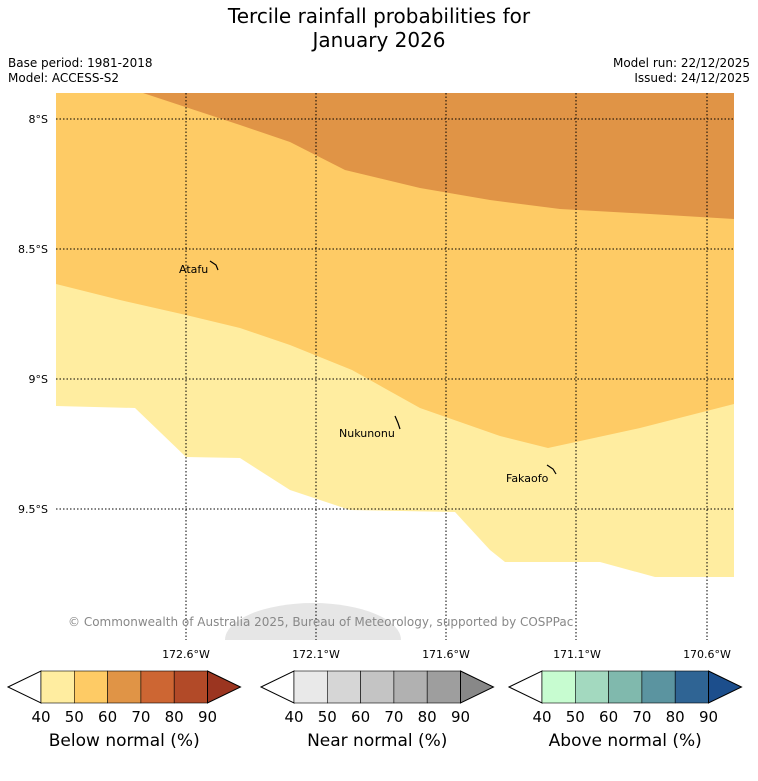  I want to click on colorbar-label: Above normal (%), so click(625, 741).